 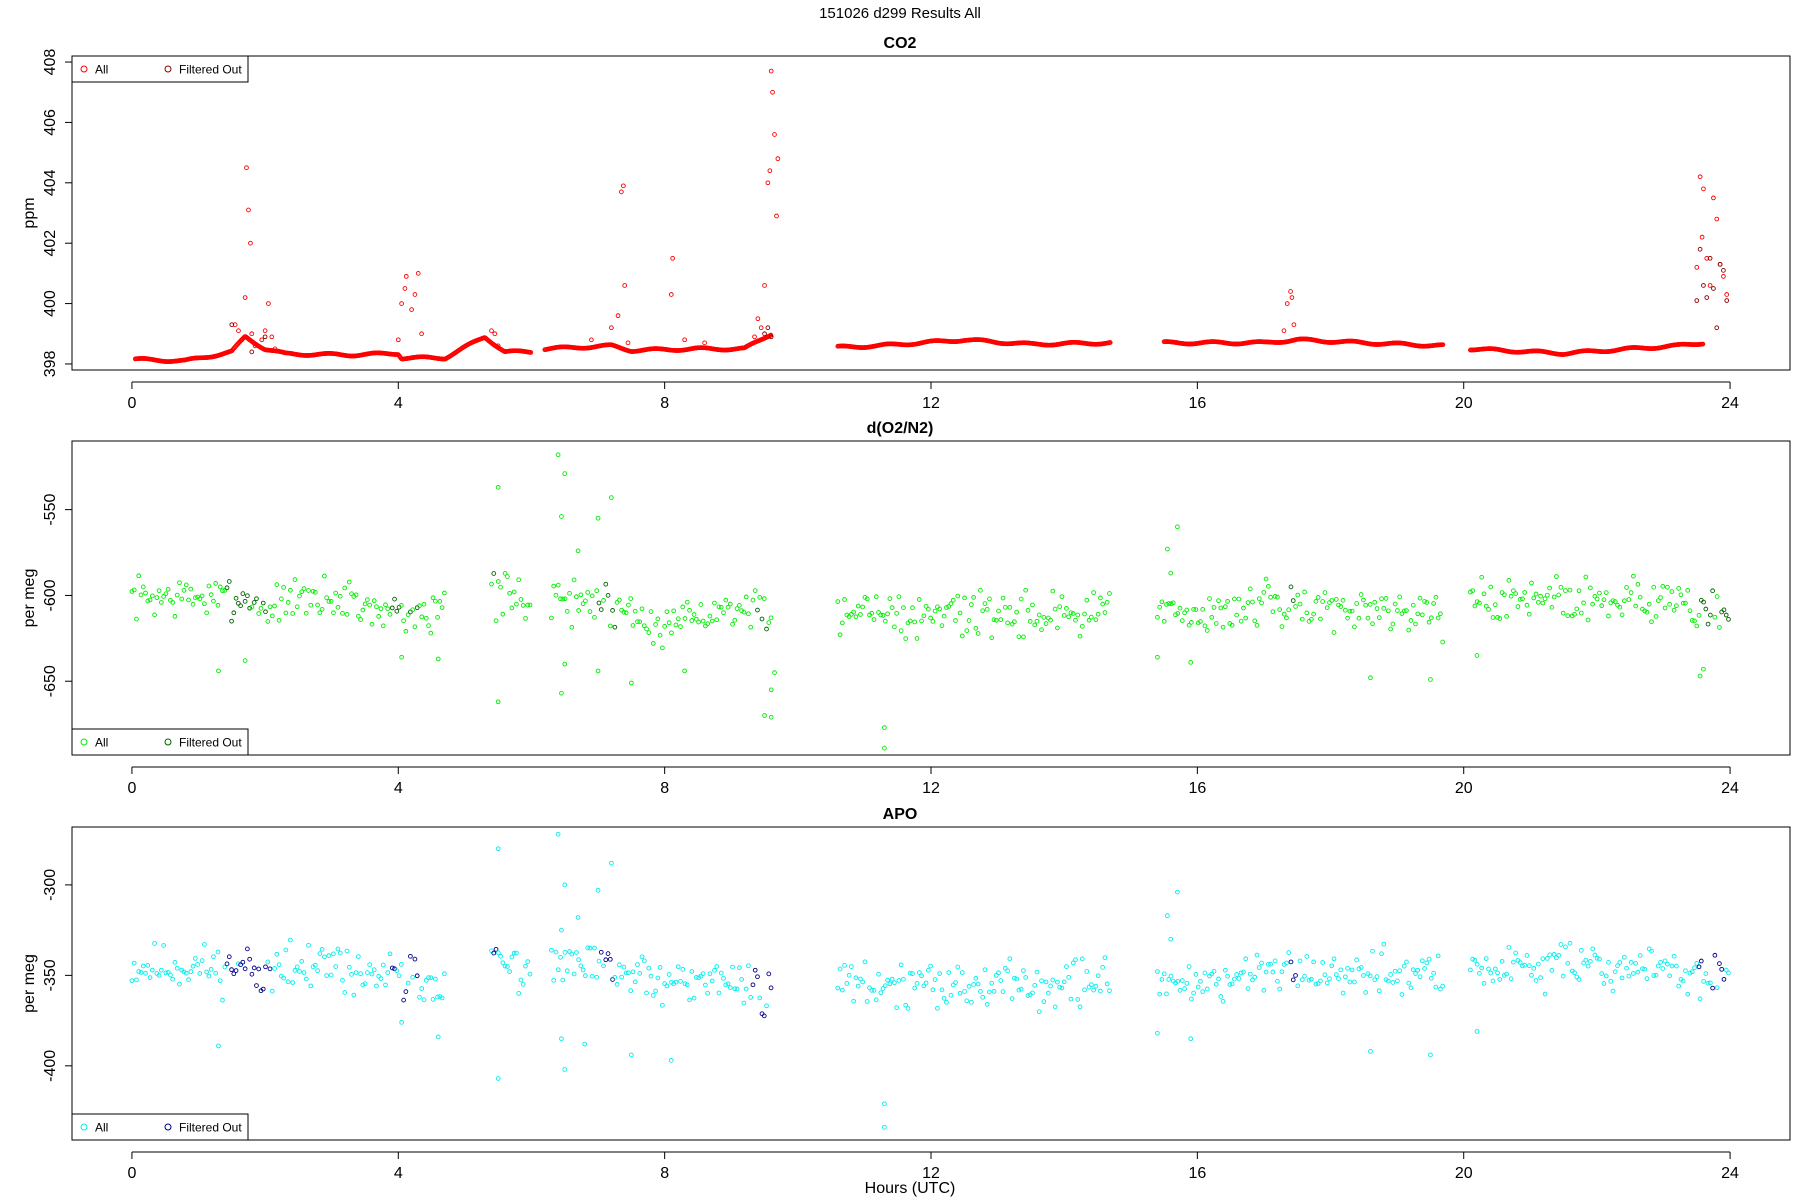 What do you see at coordinates (900, 13) in the screenshot?
I see `figure-title: 151026 d299 Results All` at bounding box center [900, 13].